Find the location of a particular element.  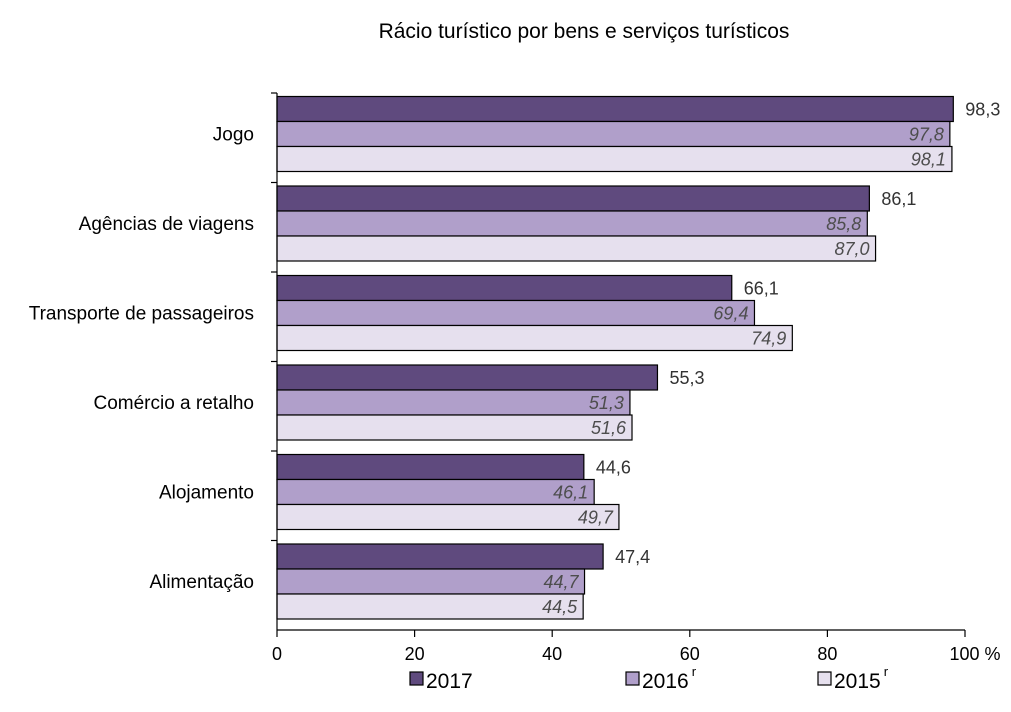

bar-2016-transporte-de-passageiros is located at coordinates (516, 313).